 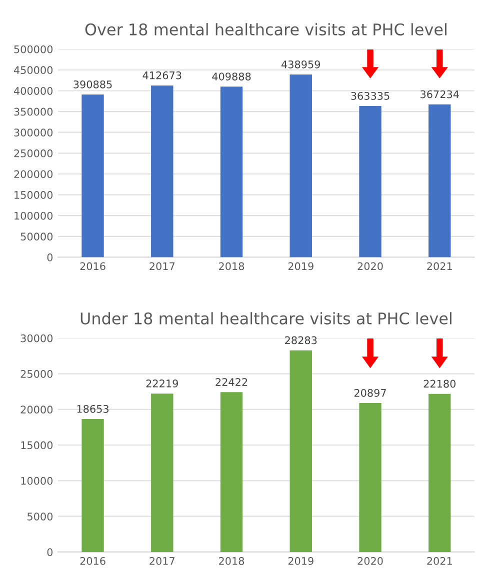 What do you see at coordinates (231, 76) in the screenshot?
I see `data-label: 409888` at bounding box center [231, 76].